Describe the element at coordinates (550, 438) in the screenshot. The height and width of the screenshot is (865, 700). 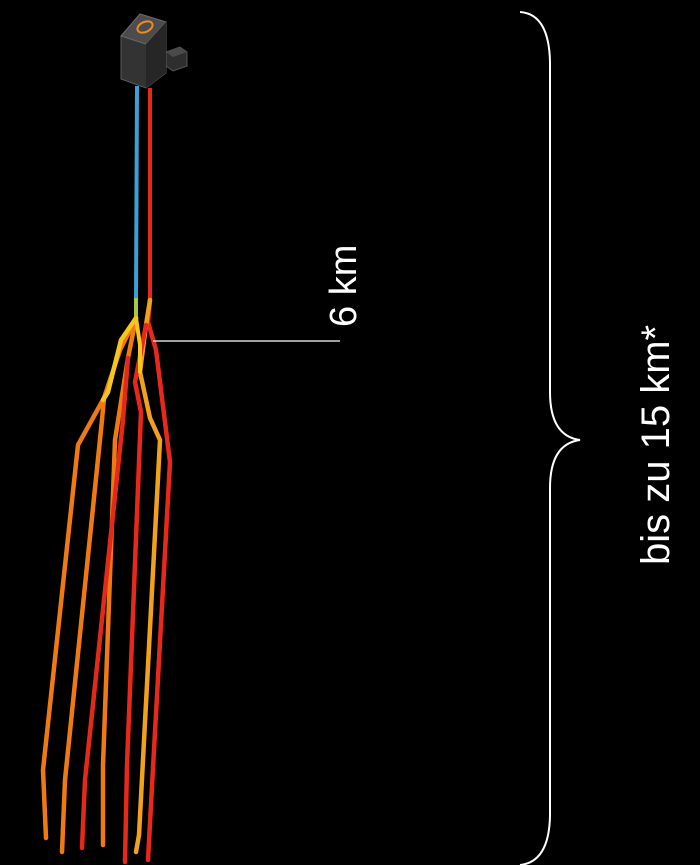
I see `range-brace` at that location.